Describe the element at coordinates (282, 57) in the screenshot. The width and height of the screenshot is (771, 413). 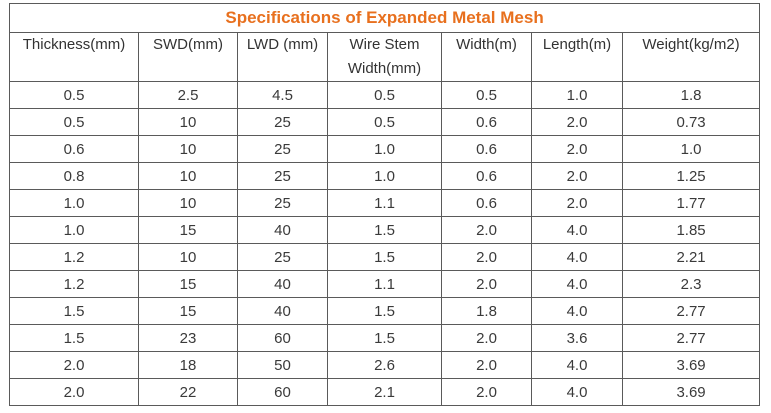
I see `column-header: LWD (mm)` at that location.